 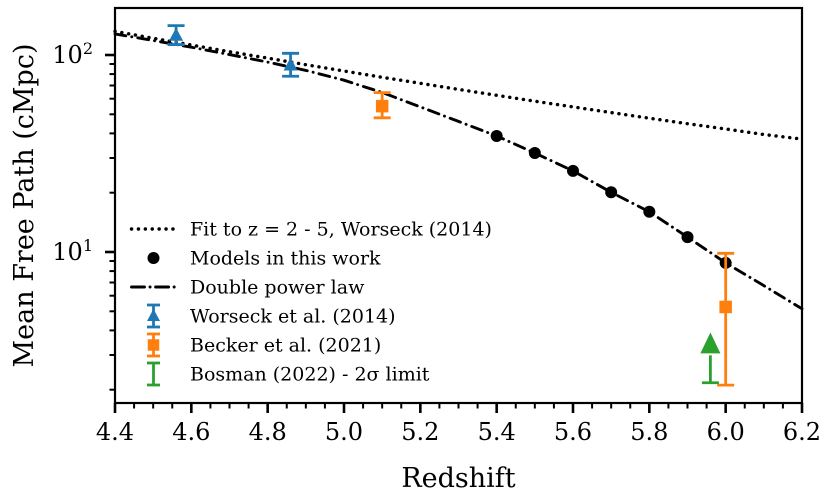 What do you see at coordinates (191, 432) in the screenshot?
I see `x-tick-label: 4.6` at bounding box center [191, 432].